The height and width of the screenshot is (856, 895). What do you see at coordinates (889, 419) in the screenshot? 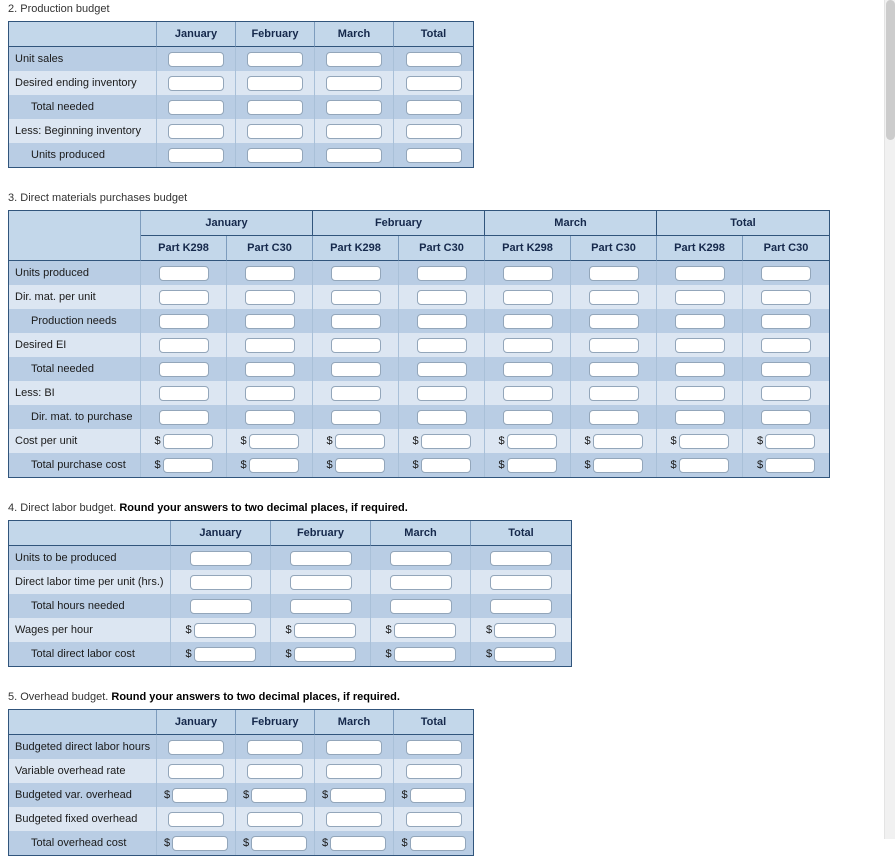
I see `vertical-scrollbar` at bounding box center [889, 419].